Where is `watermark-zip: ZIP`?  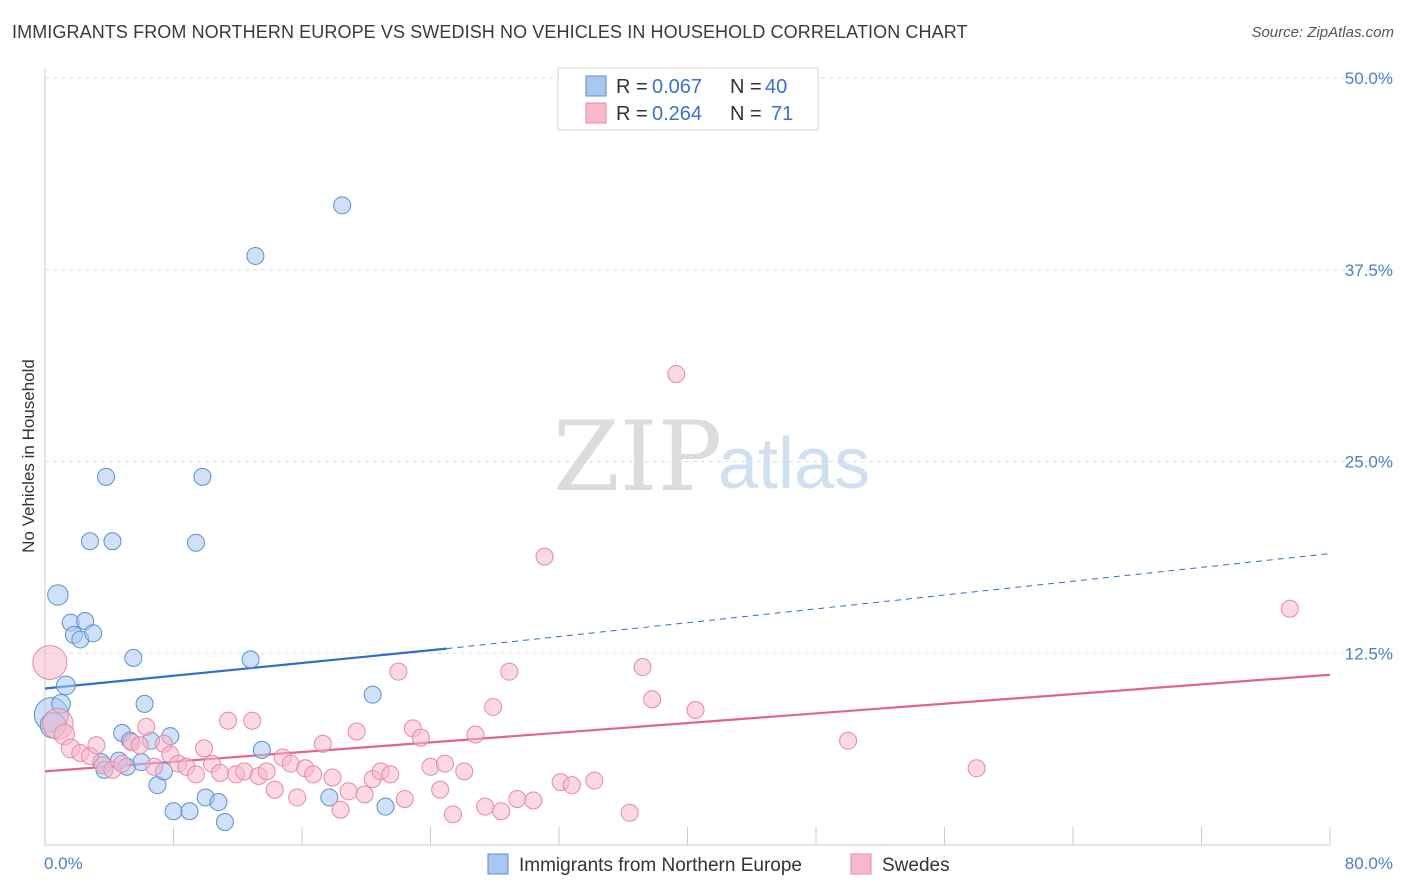 watermark-zip: ZIP is located at coordinates (637, 457).